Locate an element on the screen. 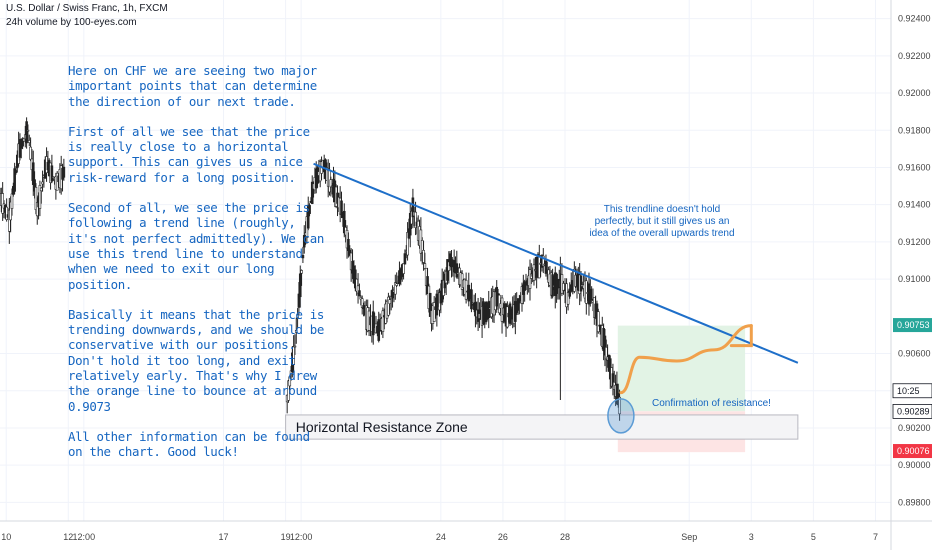  y-tick-label: 0.91800 is located at coordinates (914, 130).